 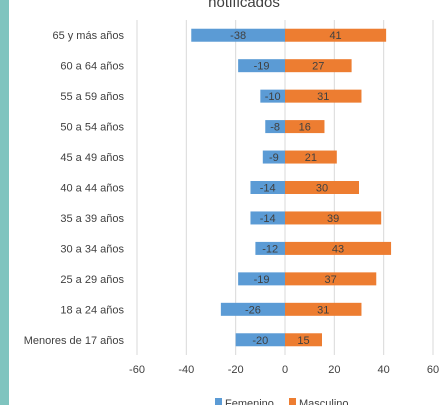 I want to click on data-label: -12, so click(x=270, y=249).